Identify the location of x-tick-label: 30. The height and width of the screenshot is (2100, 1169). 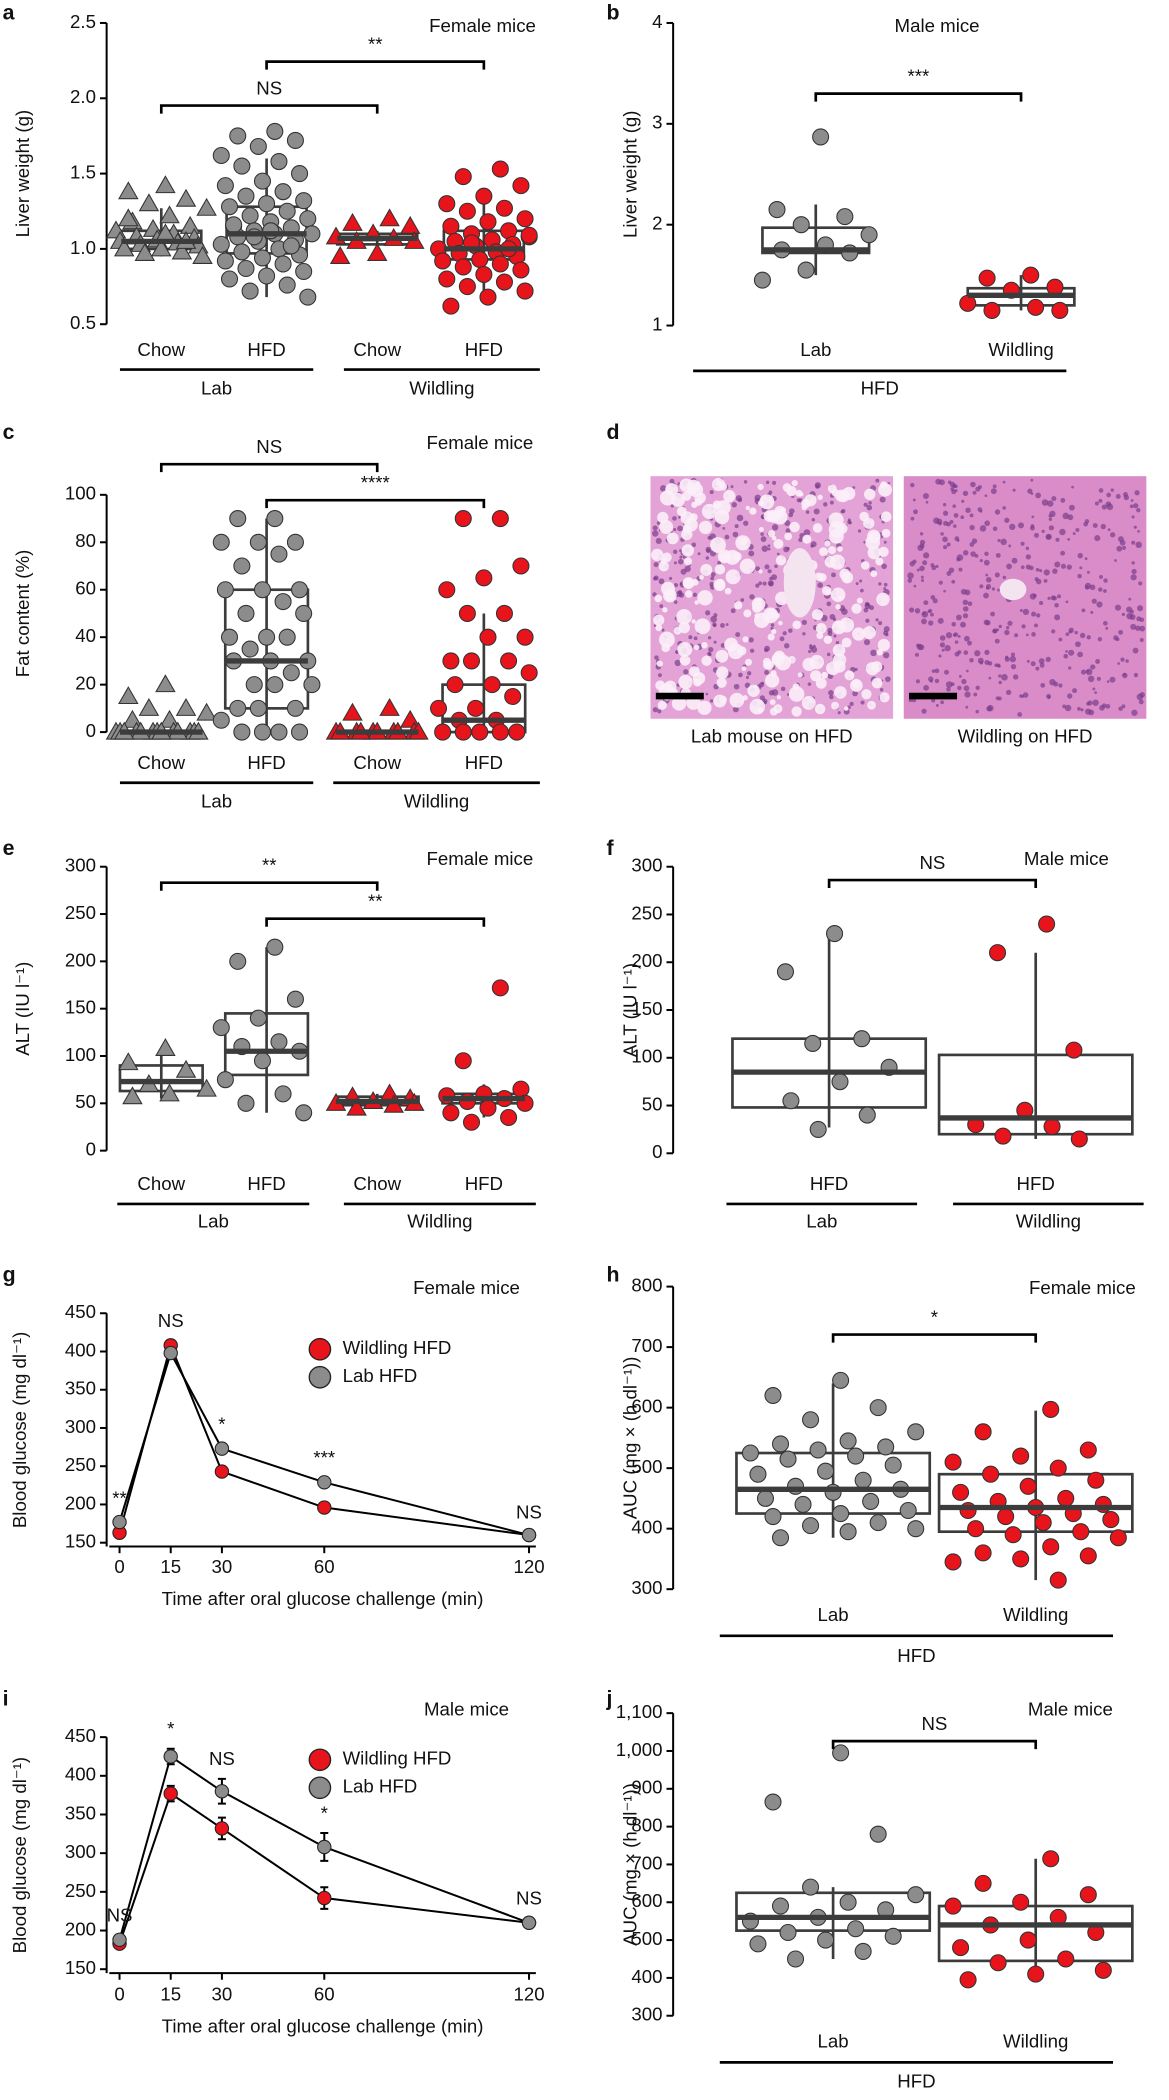
(222, 1566).